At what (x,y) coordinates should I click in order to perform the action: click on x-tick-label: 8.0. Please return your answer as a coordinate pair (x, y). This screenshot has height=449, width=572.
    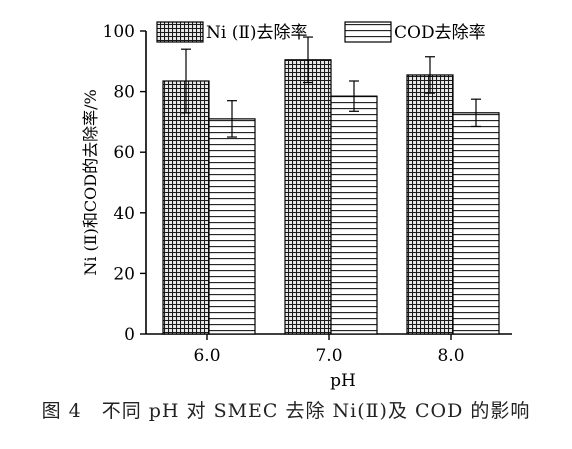
    Looking at the image, I should click on (450, 356).